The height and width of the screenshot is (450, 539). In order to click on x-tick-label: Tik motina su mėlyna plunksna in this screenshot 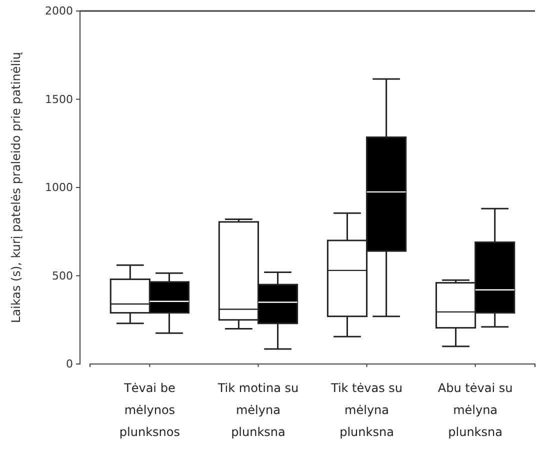, I will do `click(257, 410)`.